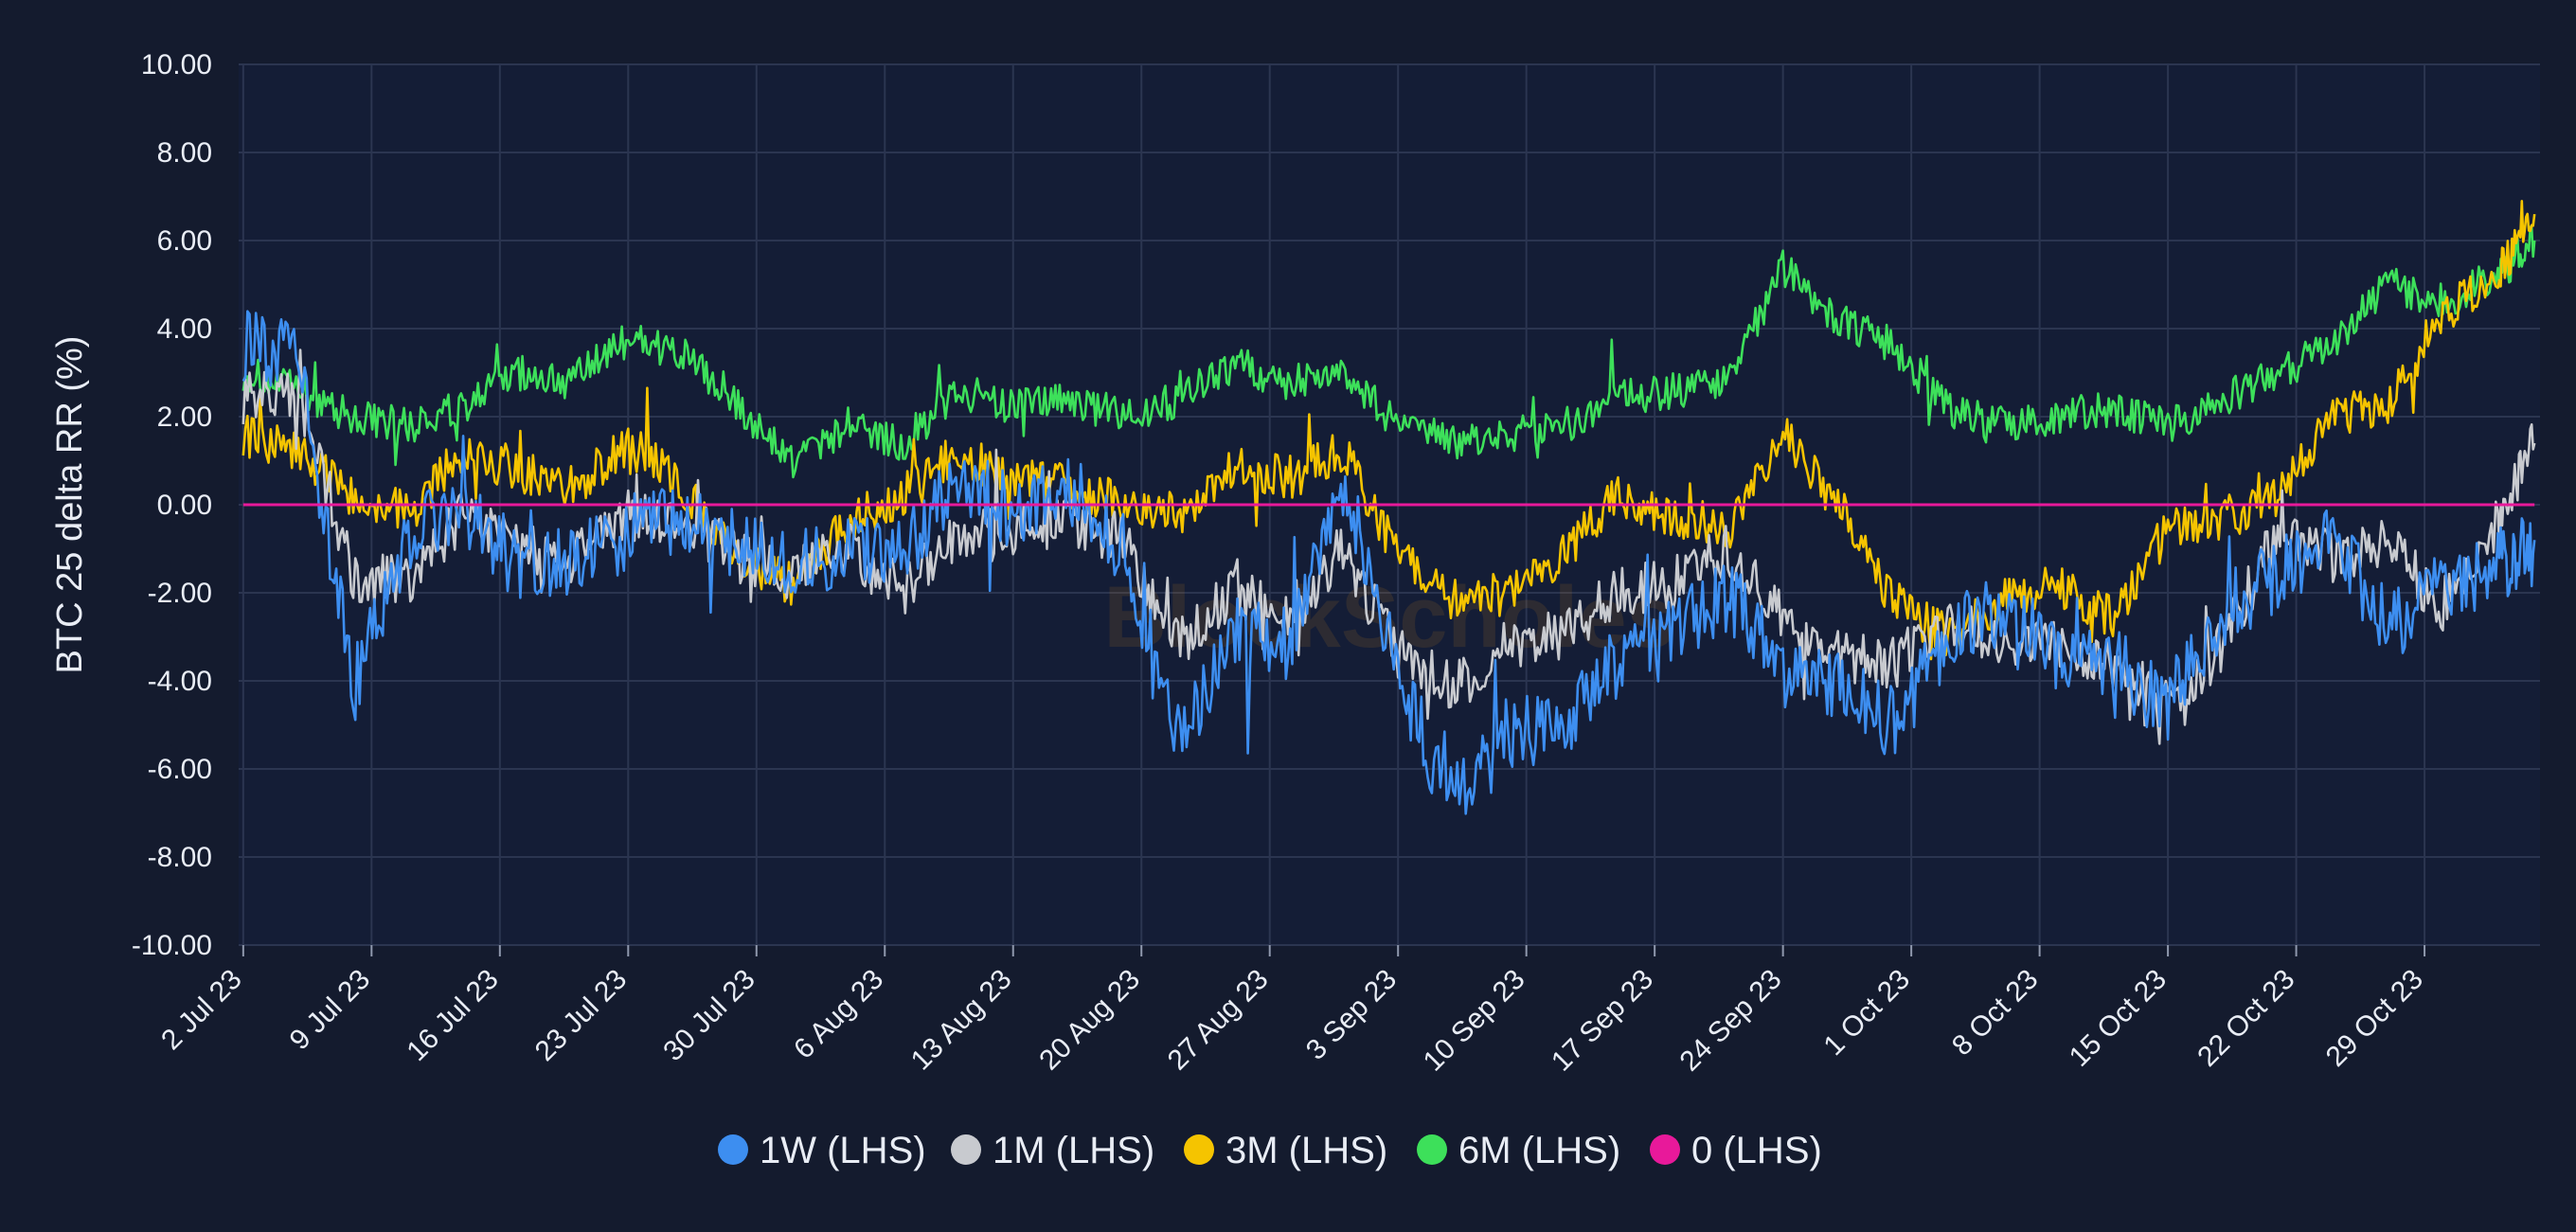 This screenshot has height=1232, width=2576. I want to click on x-tick-label: 3 Sep 23, so click(1351, 1015).